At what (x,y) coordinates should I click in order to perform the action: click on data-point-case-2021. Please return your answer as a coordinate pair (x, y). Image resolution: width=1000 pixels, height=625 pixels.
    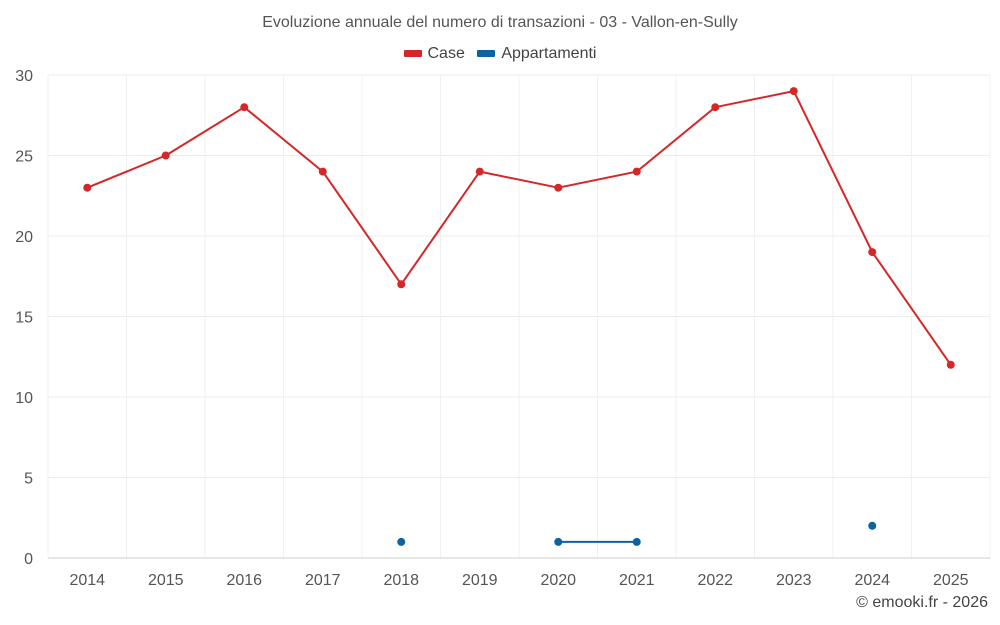
    Looking at the image, I should click on (636, 171).